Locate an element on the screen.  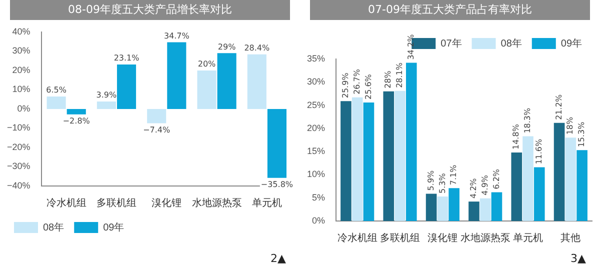
data-label: 18.3% is located at coordinates (527, 120).